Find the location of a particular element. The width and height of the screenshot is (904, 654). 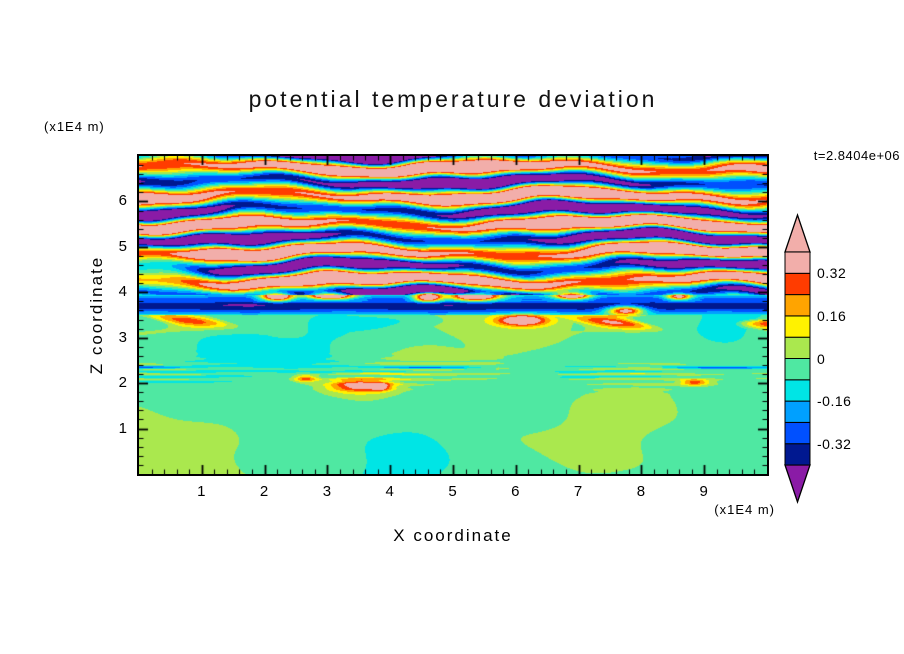

colorbar-tick-label: -0.16 is located at coordinates (834, 401).